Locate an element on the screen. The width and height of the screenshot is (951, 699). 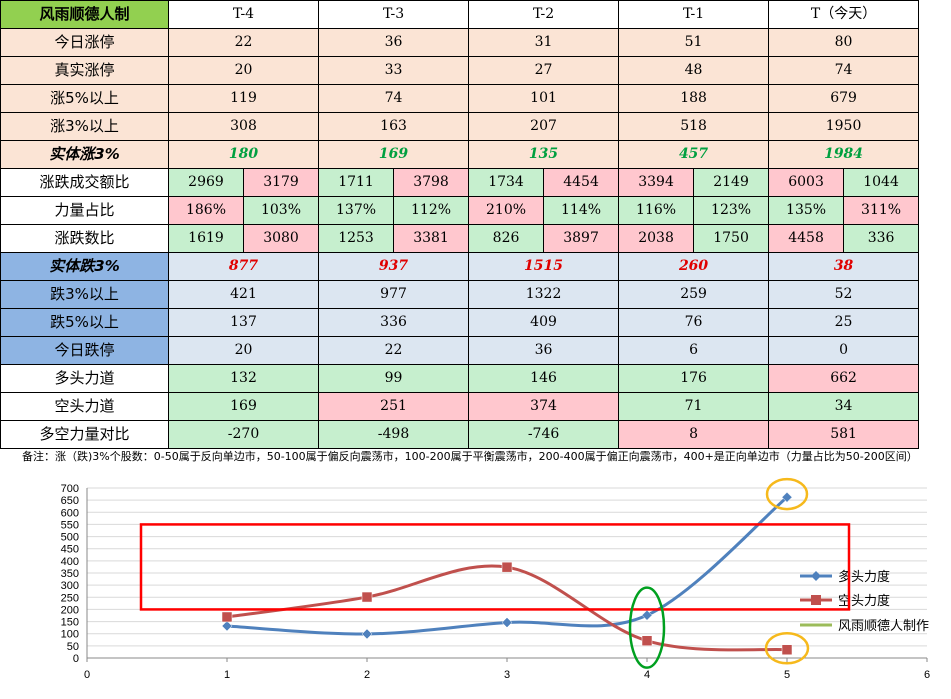
row-label: 今日涨停 is located at coordinates (84, 42).